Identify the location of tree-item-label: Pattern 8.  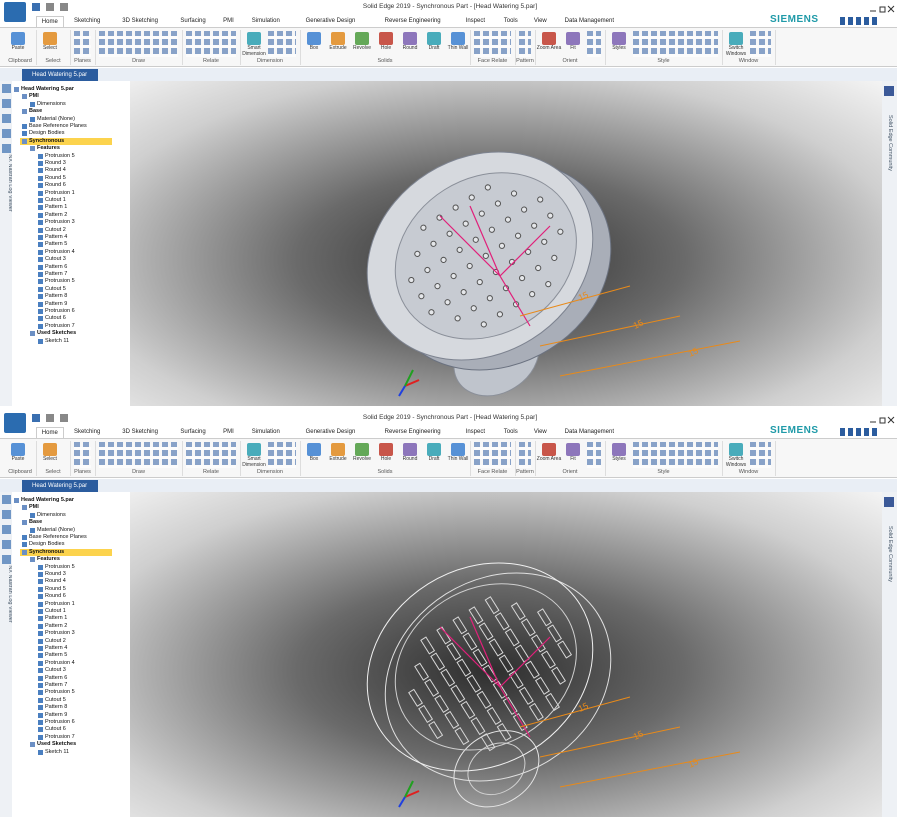
(56, 707).